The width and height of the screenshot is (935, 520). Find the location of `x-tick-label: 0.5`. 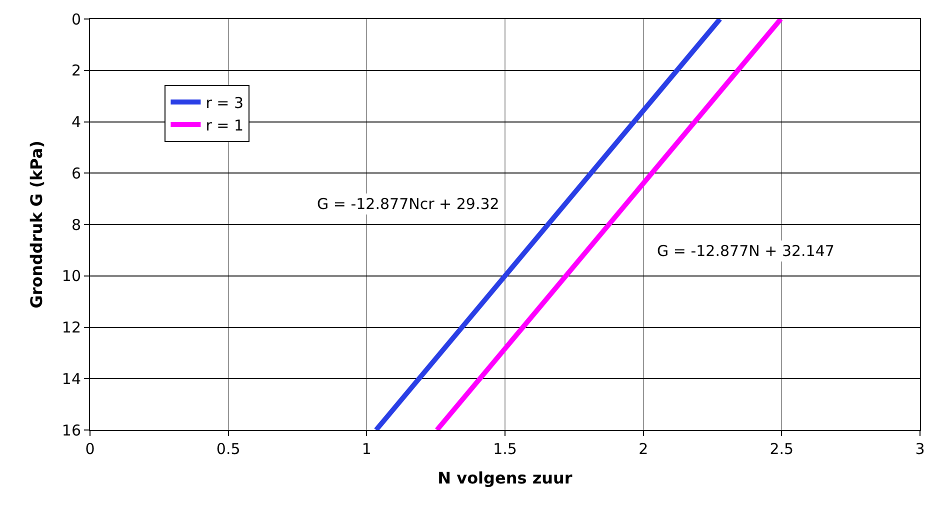

x-tick-label: 0.5 is located at coordinates (228, 449).